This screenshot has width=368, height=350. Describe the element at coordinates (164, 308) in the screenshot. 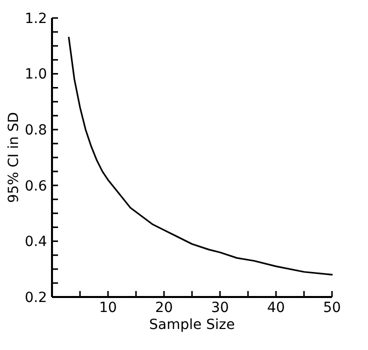

I see `x-tick-label: 20` at that location.